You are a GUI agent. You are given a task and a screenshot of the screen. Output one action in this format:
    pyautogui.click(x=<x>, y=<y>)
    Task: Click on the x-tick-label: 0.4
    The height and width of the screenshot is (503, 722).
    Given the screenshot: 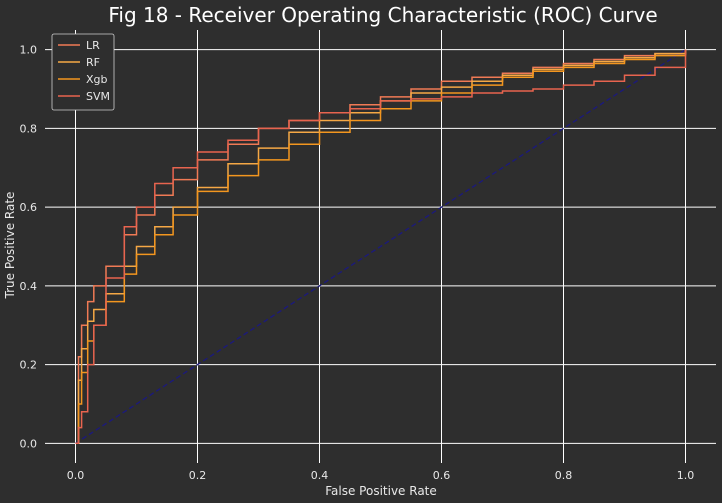 What is the action you would take?
    pyautogui.click(x=320, y=475)
    